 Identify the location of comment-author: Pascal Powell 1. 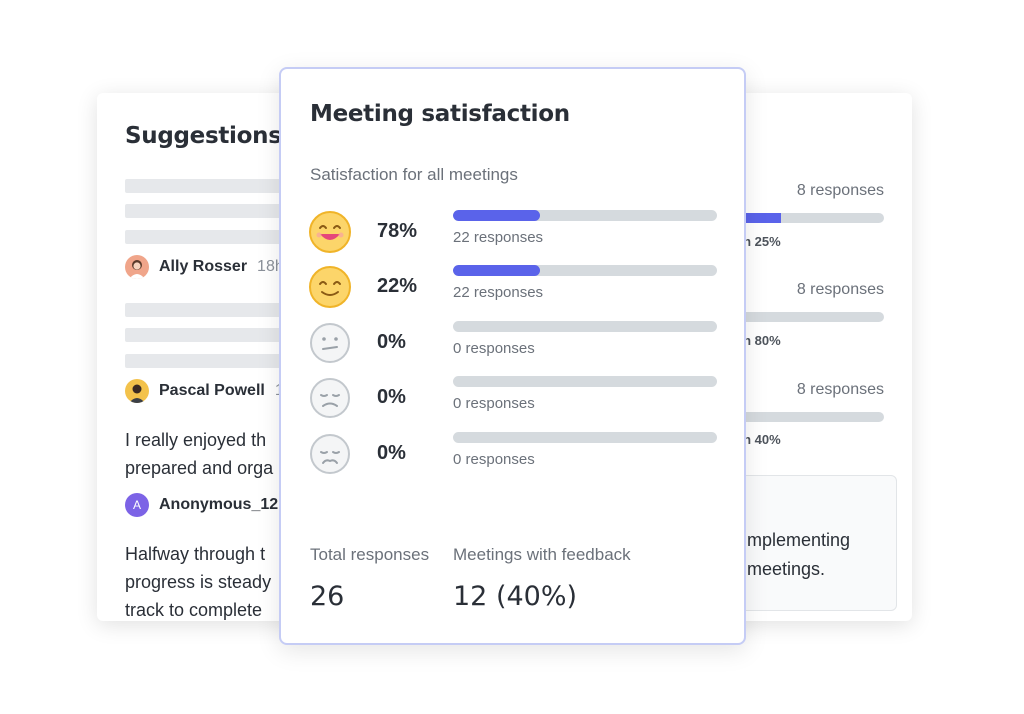
(204, 391).